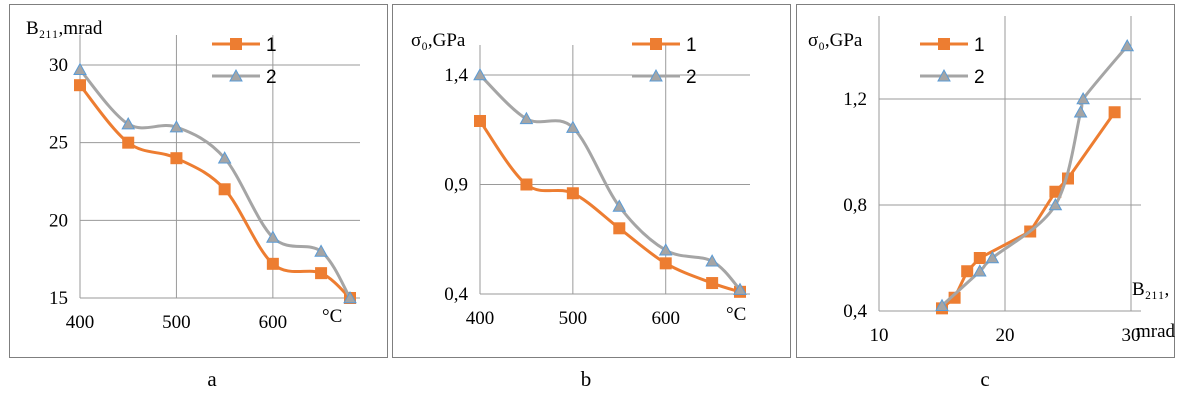 This screenshot has height=396, width=1181. What do you see at coordinates (573, 318) in the screenshot?
I see `panel-b-xtick-1: 500` at bounding box center [573, 318].